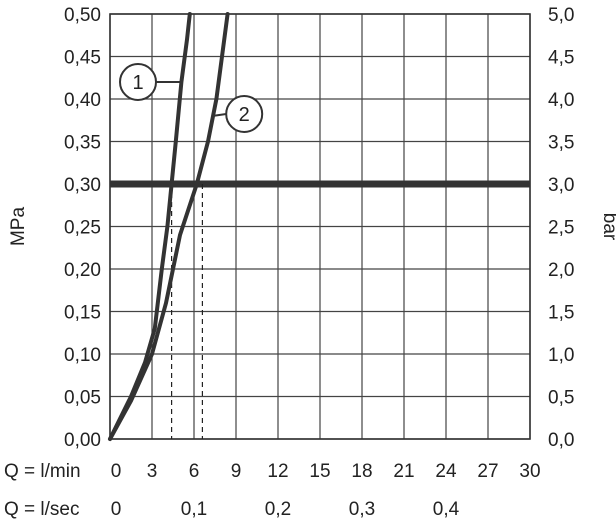 The height and width of the screenshot is (531, 616). What do you see at coordinates (529, 471) in the screenshot?
I see `x-tick-label-lmin: 30` at bounding box center [529, 471].